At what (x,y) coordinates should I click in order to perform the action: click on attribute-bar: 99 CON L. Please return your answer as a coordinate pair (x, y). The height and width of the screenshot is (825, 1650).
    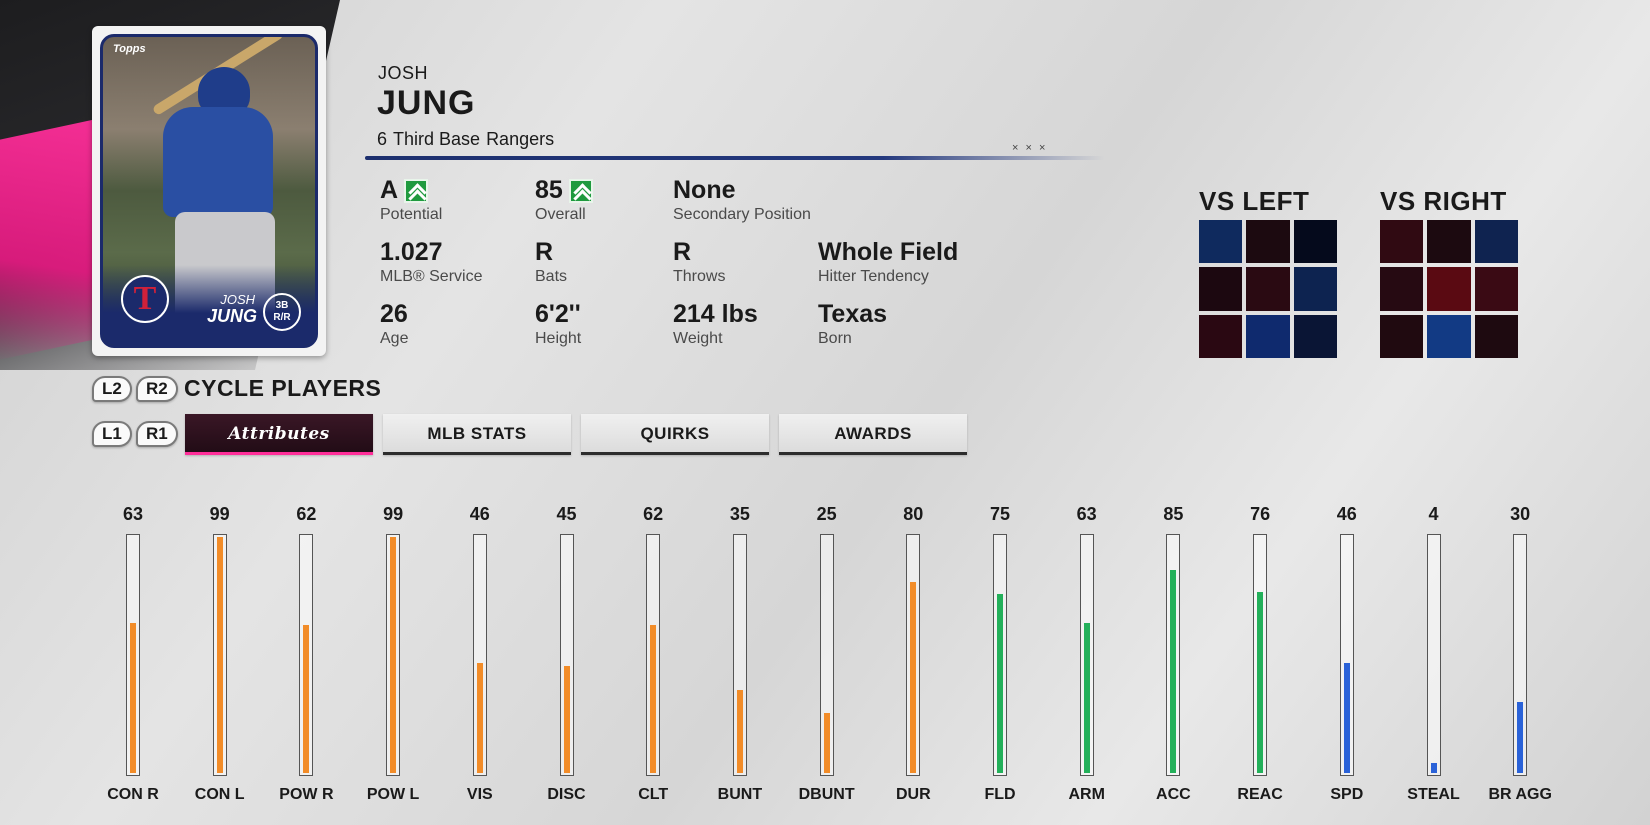
    Looking at the image, I should click on (220, 660).